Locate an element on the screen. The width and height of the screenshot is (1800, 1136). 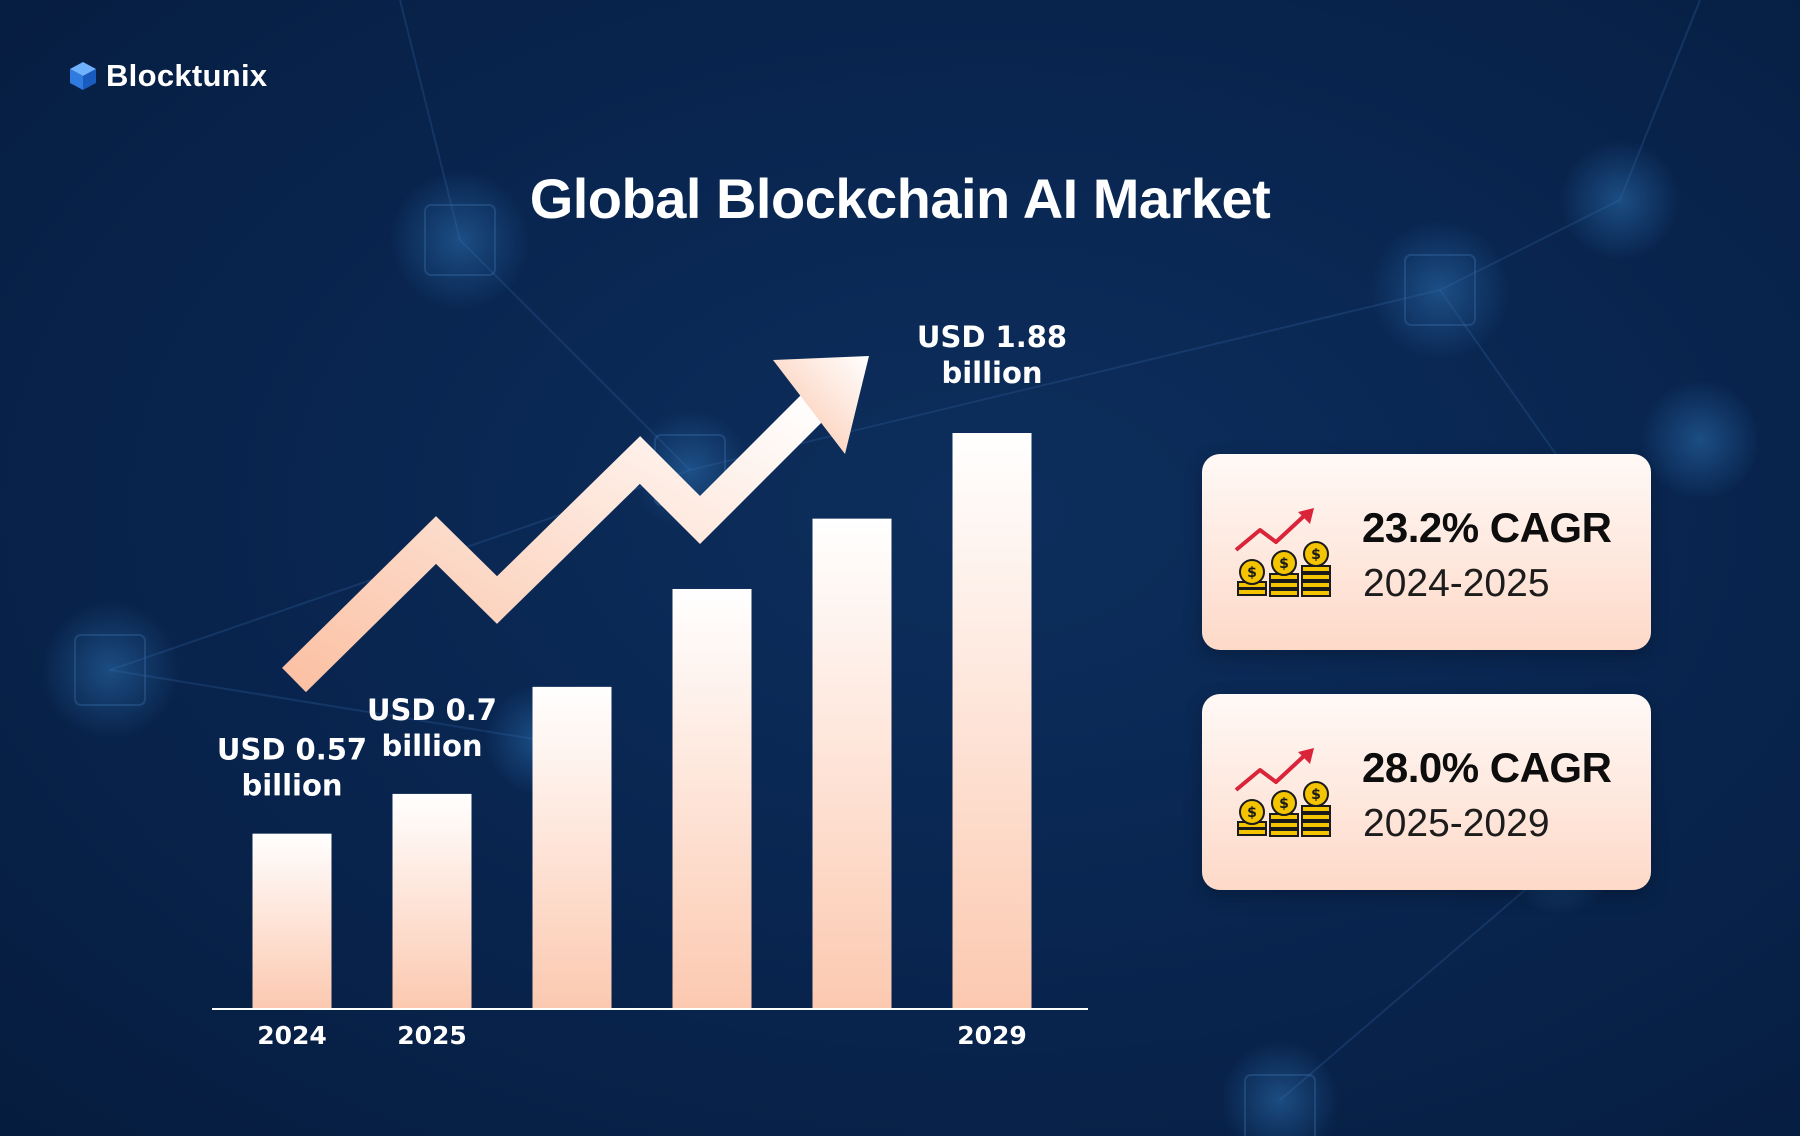
bar-2029 is located at coordinates (992, 720).